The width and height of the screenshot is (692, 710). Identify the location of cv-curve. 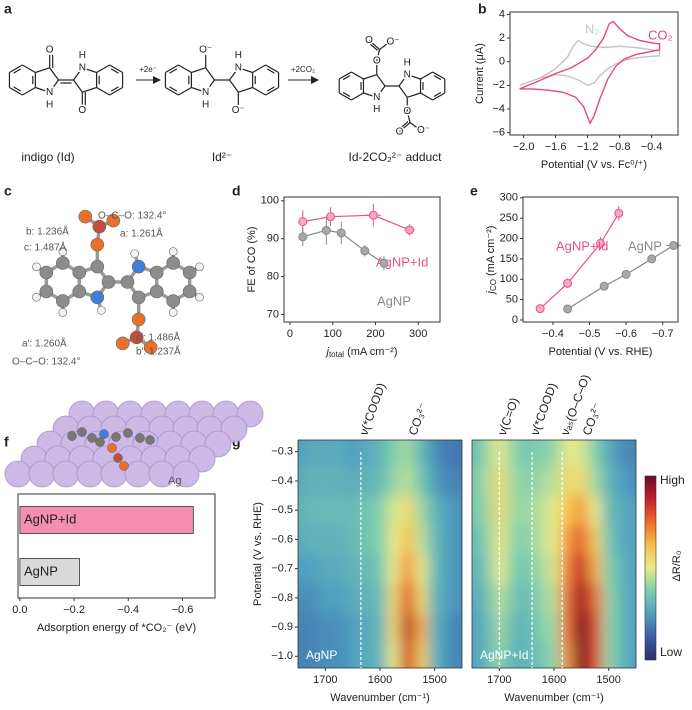
(590, 63).